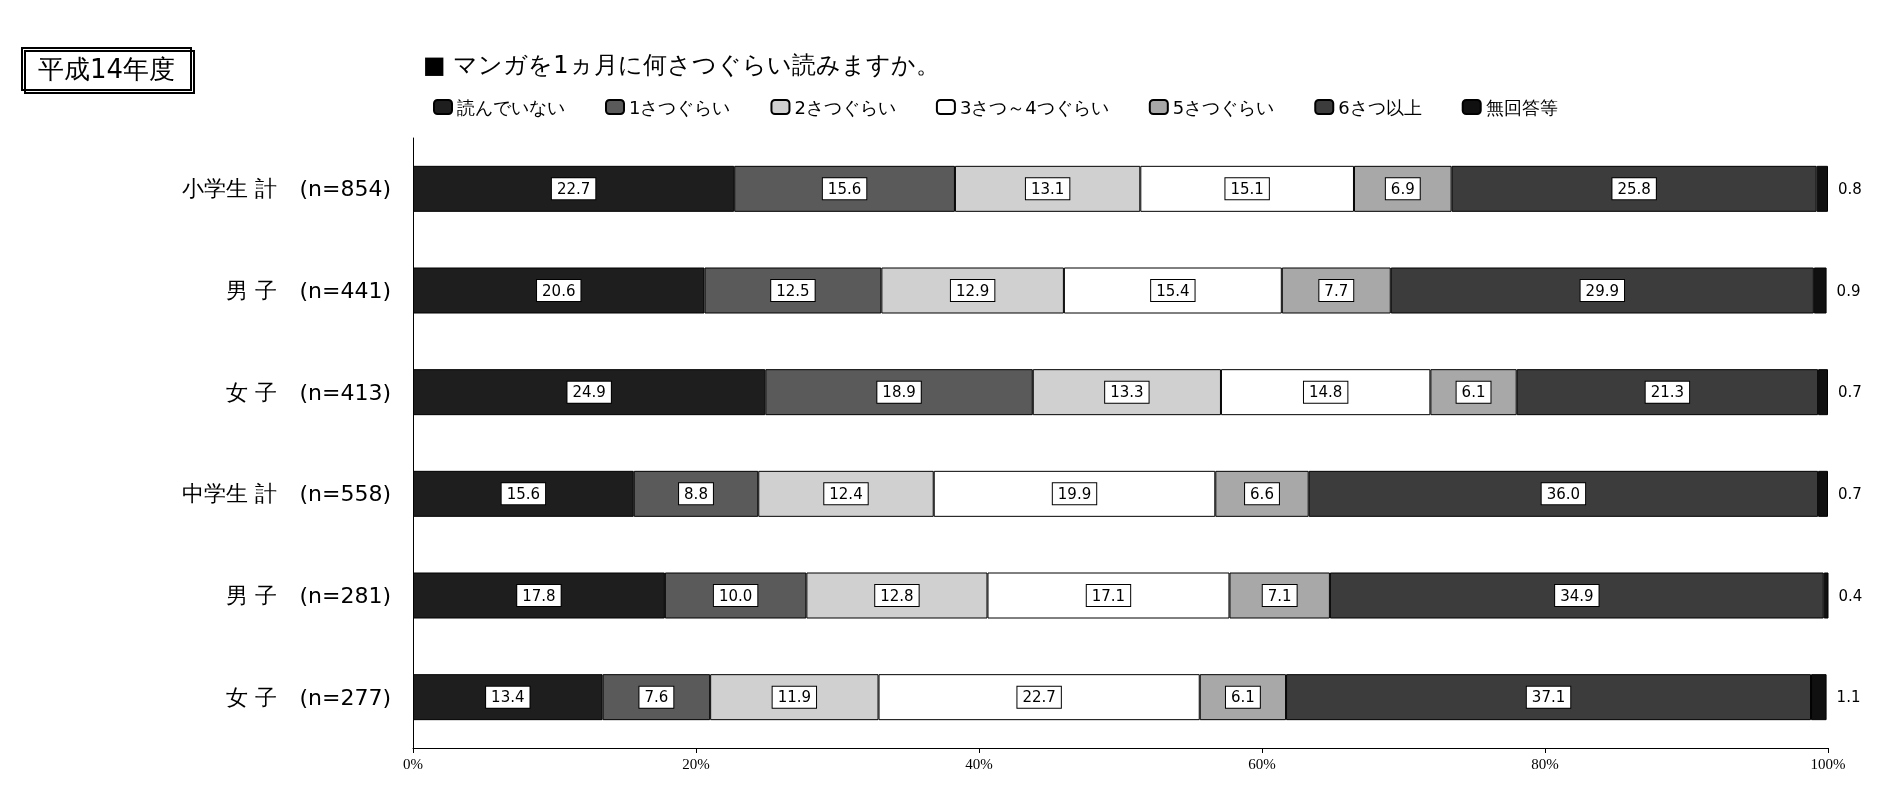 Image resolution: width=1878 pixels, height=809 pixels. Describe the element at coordinates (1247, 188) in the screenshot. I see `data-label: 15.1` at that location.